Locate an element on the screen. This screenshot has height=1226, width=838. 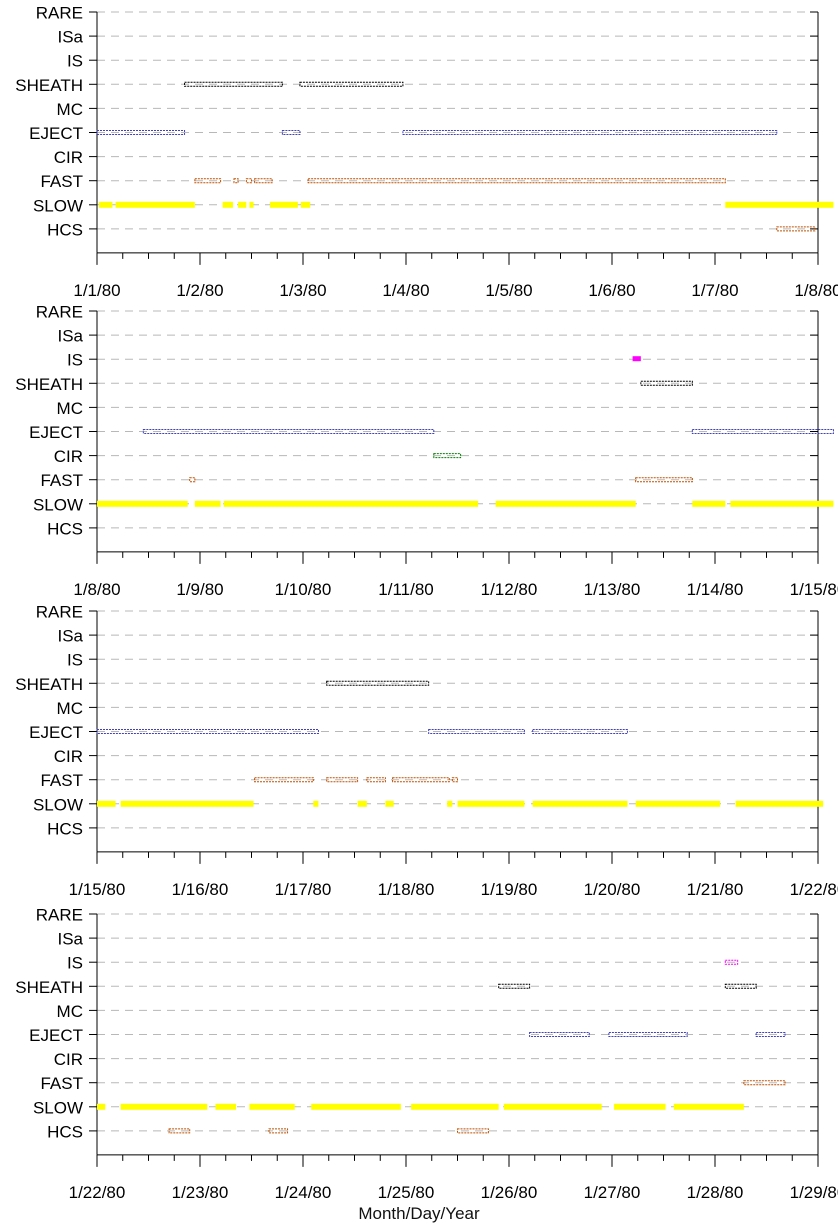
x-tick-label: 1/14/80 is located at coordinates (715, 589).